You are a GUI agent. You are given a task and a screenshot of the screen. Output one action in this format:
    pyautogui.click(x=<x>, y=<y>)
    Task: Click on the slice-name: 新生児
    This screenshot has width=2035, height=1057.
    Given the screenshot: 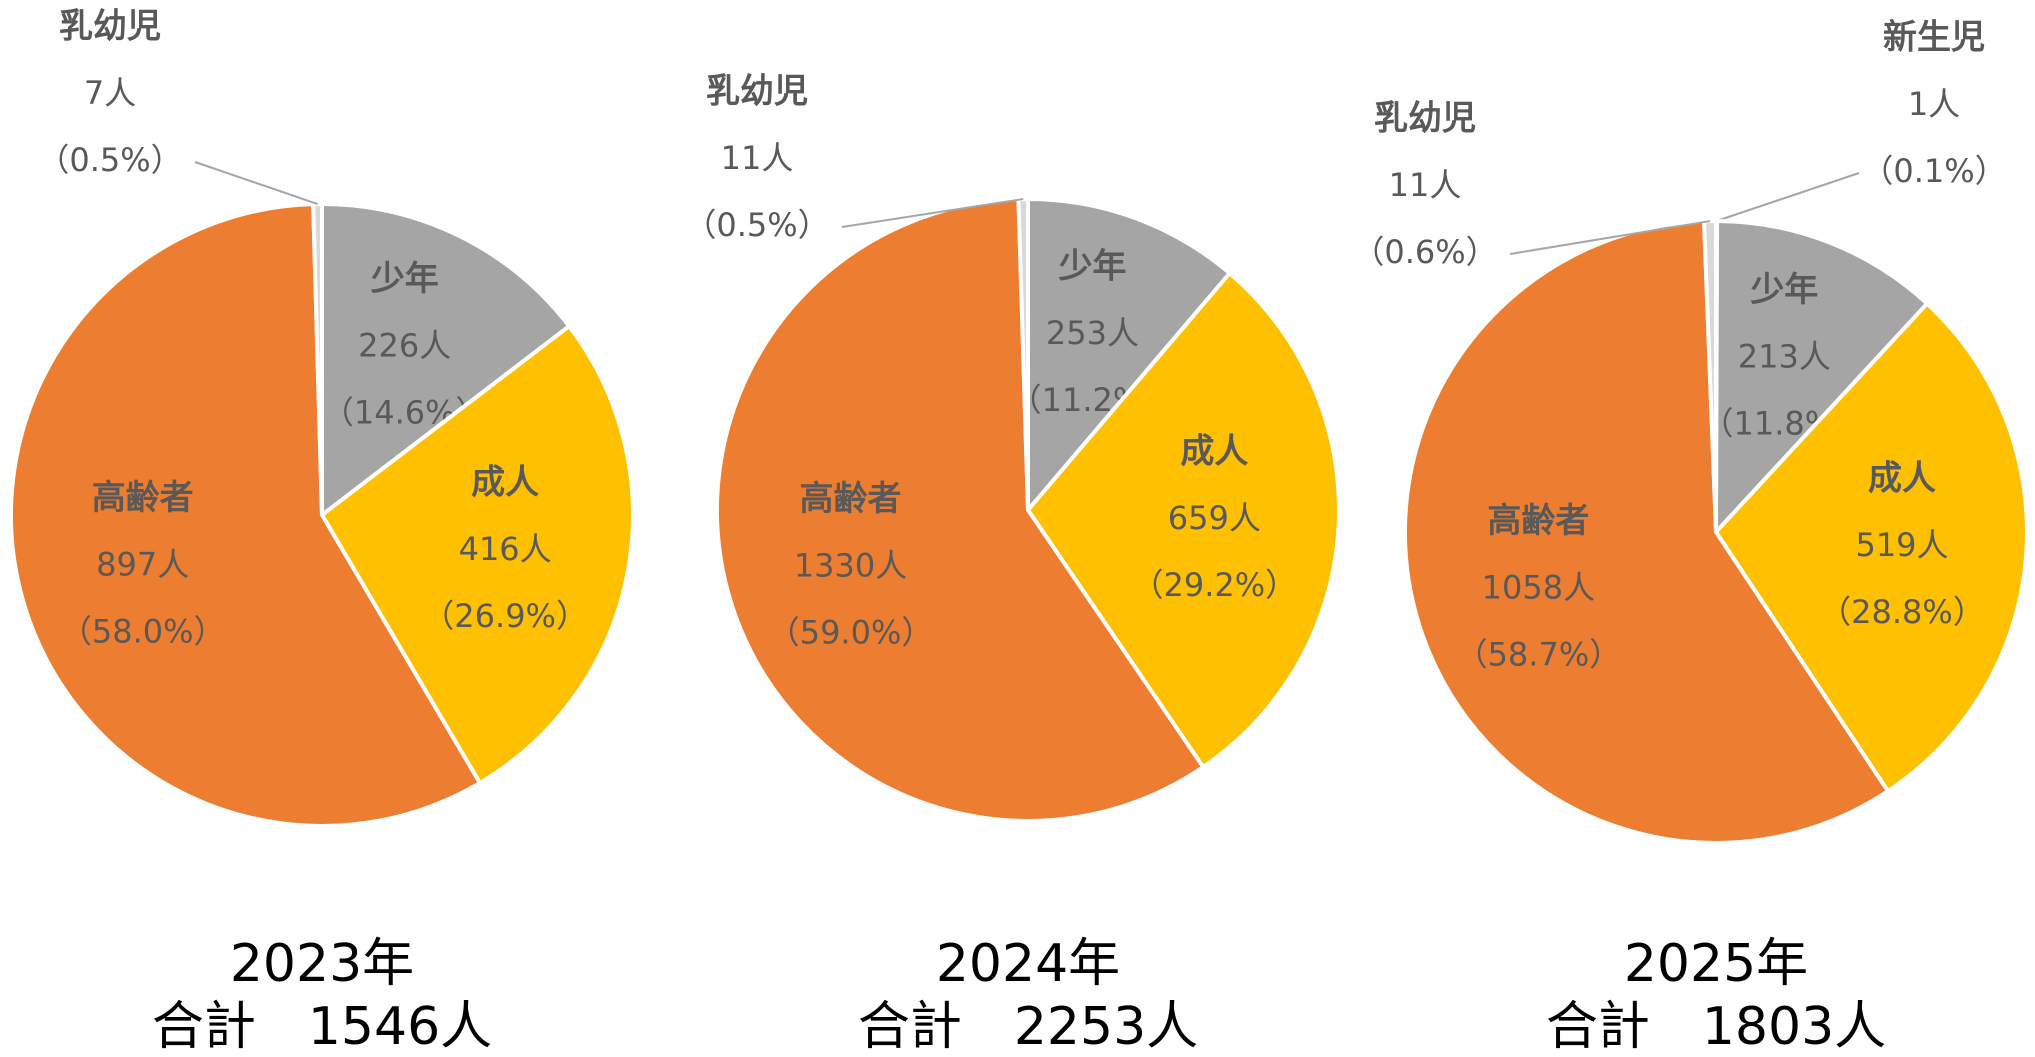 What is the action you would take?
    pyautogui.click(x=1934, y=38)
    